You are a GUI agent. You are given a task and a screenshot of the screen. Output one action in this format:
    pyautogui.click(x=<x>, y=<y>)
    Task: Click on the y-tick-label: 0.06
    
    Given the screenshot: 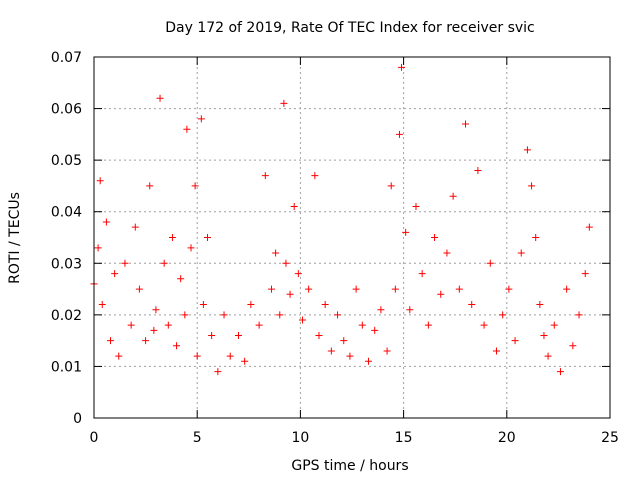 What is the action you would take?
    pyautogui.click(x=66, y=110)
    